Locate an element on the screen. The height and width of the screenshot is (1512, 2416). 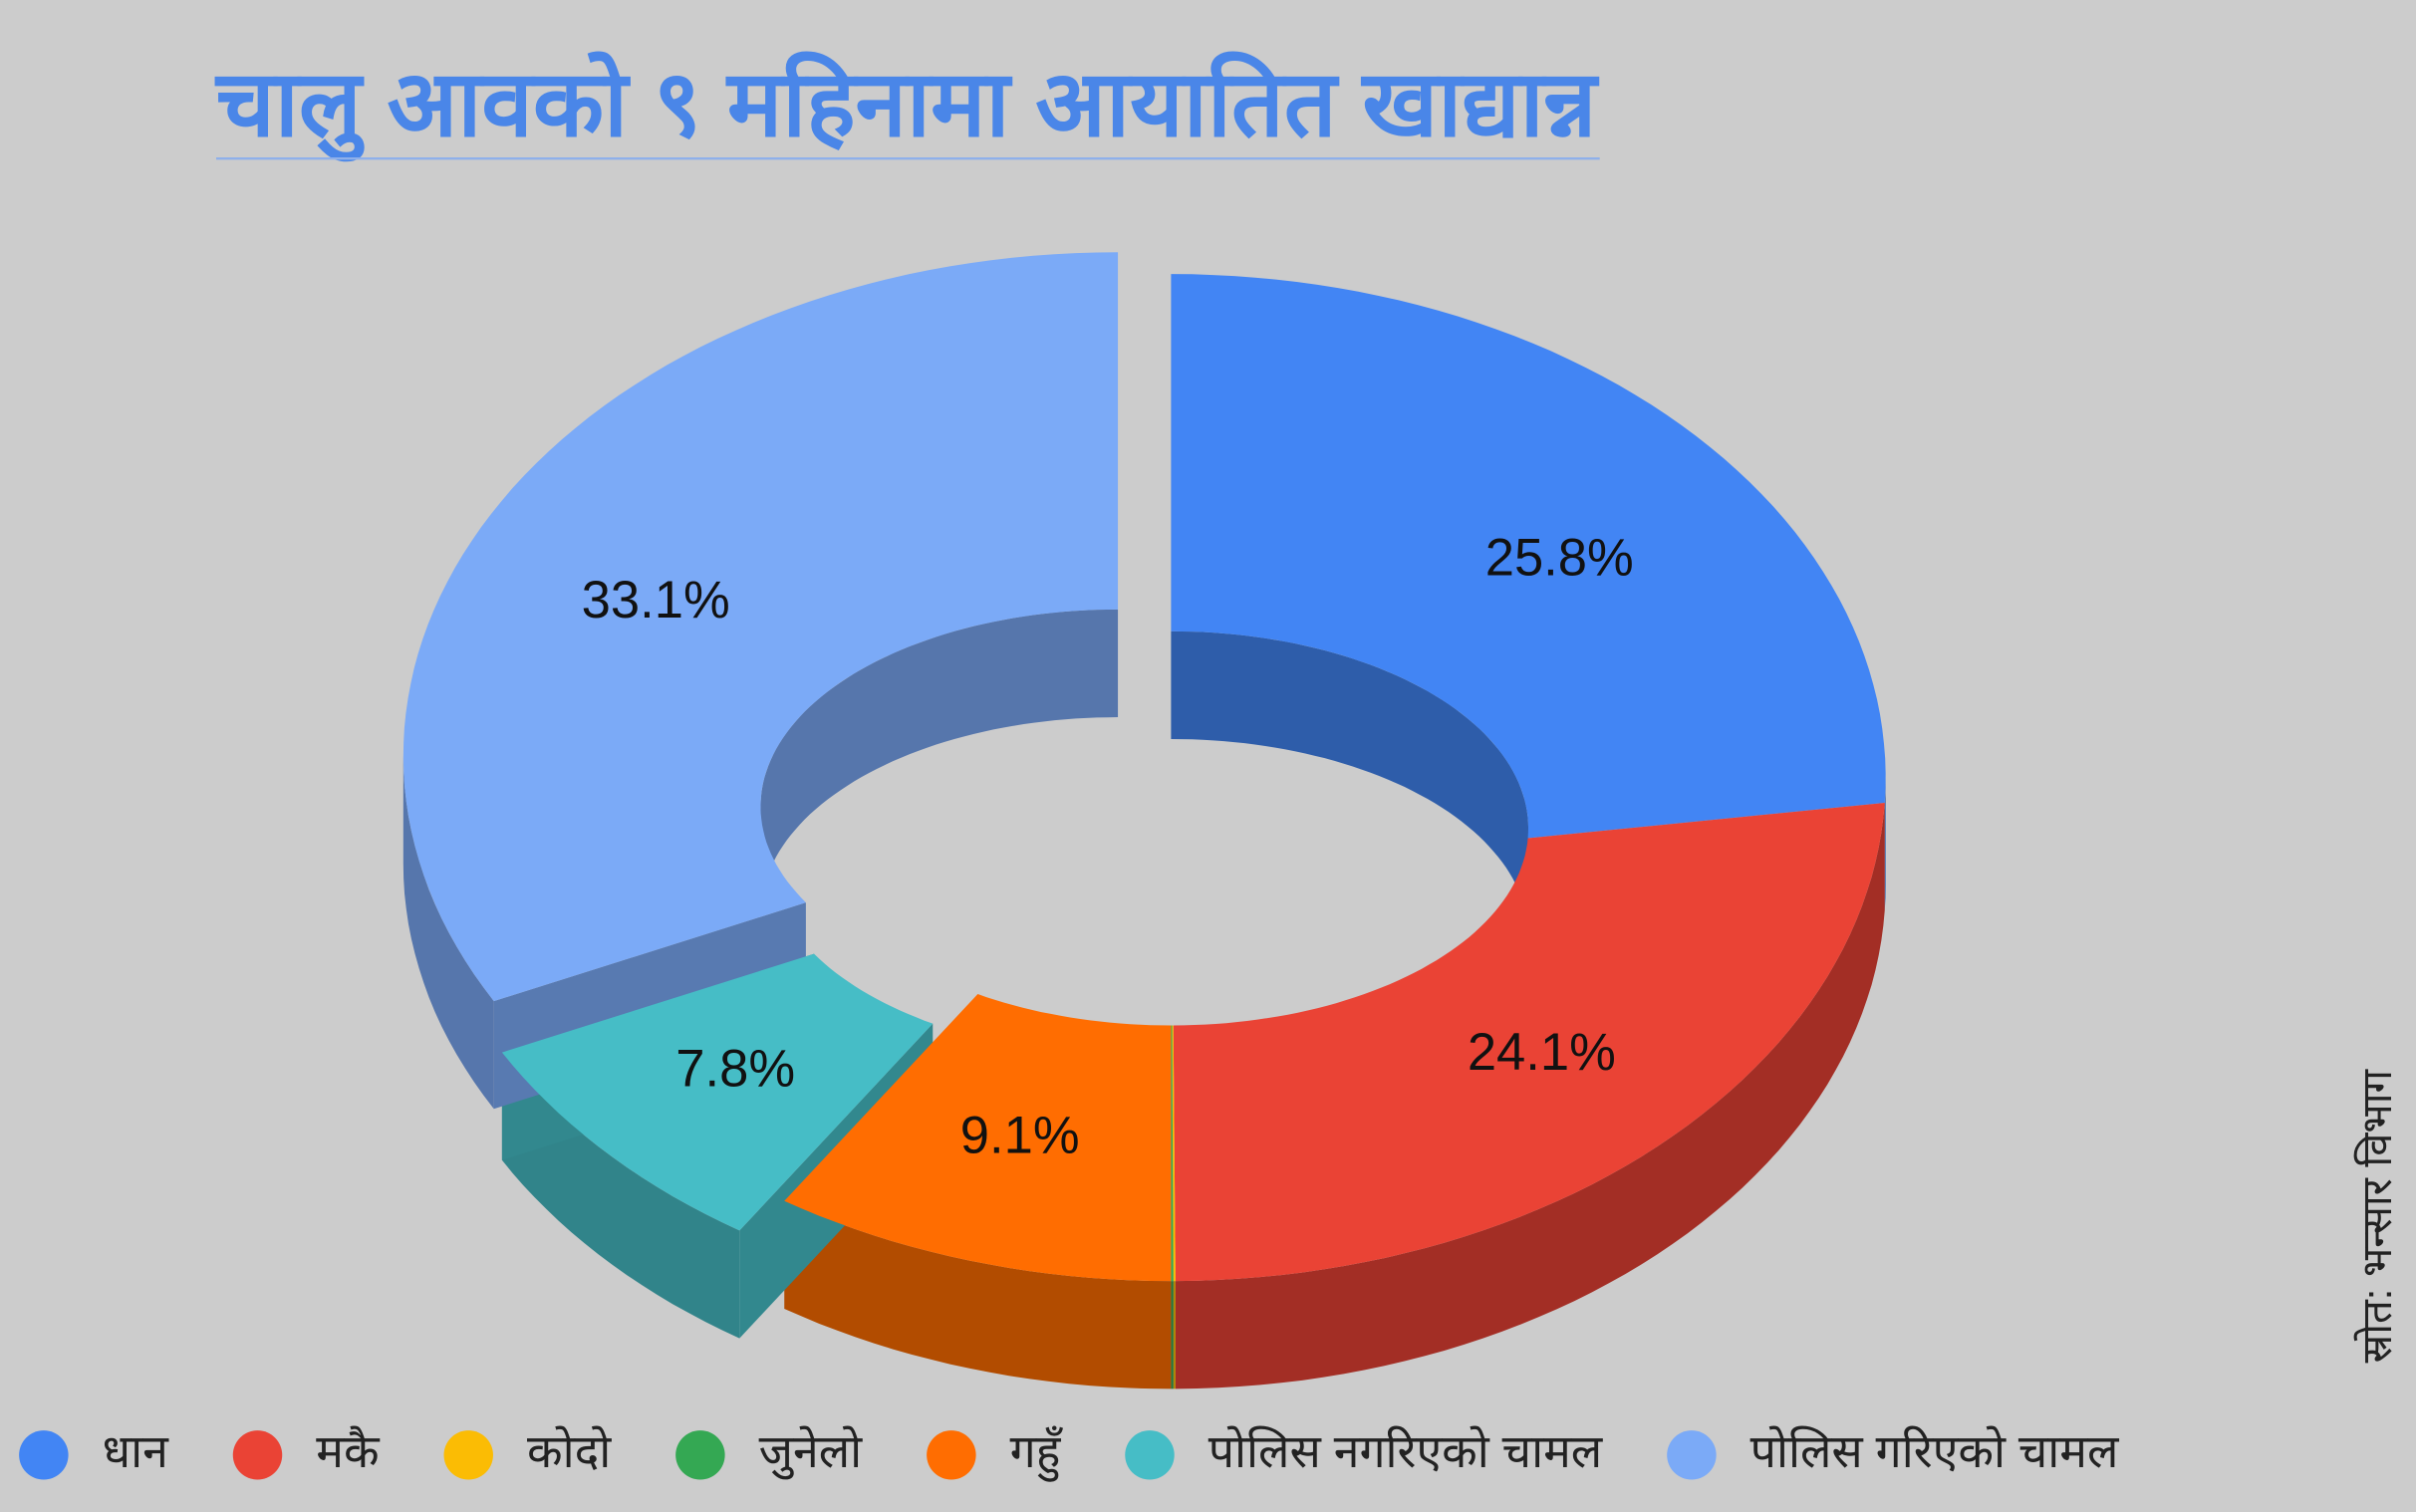
legend-label: कोदो is located at coordinates (569, 1451).